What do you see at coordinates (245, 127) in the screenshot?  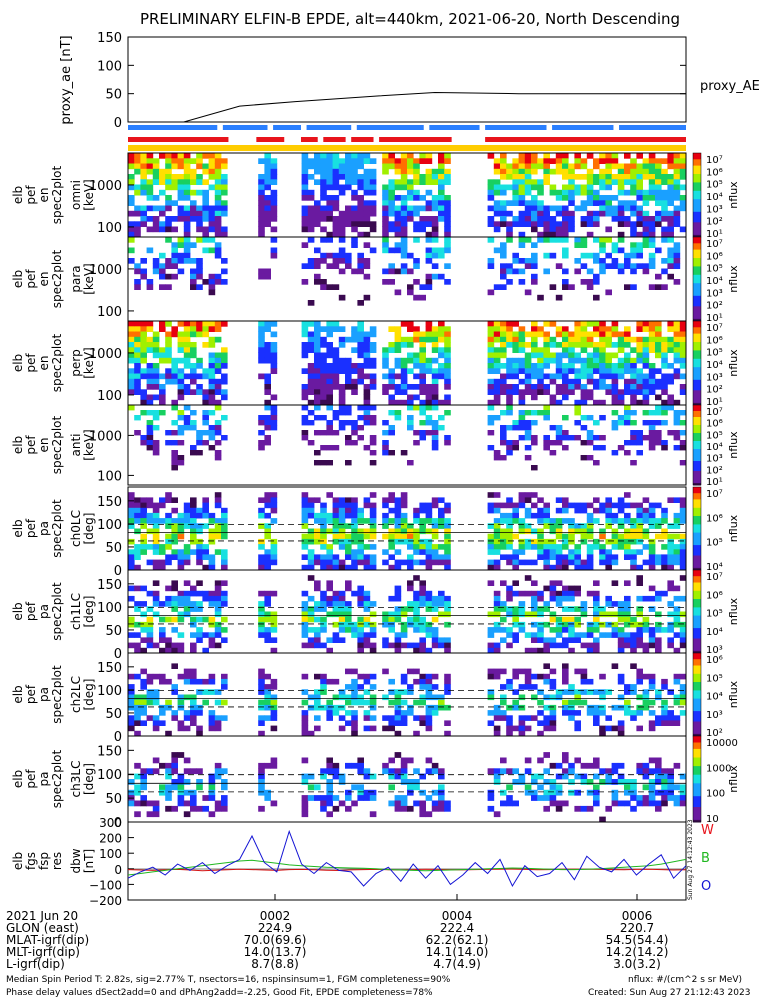 I see `status-bar-blue` at bounding box center [245, 127].